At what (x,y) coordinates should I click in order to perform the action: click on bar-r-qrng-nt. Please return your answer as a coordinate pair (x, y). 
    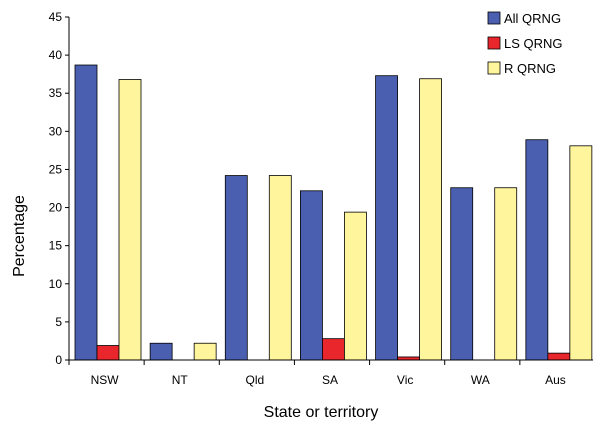
    Looking at the image, I should click on (205, 351).